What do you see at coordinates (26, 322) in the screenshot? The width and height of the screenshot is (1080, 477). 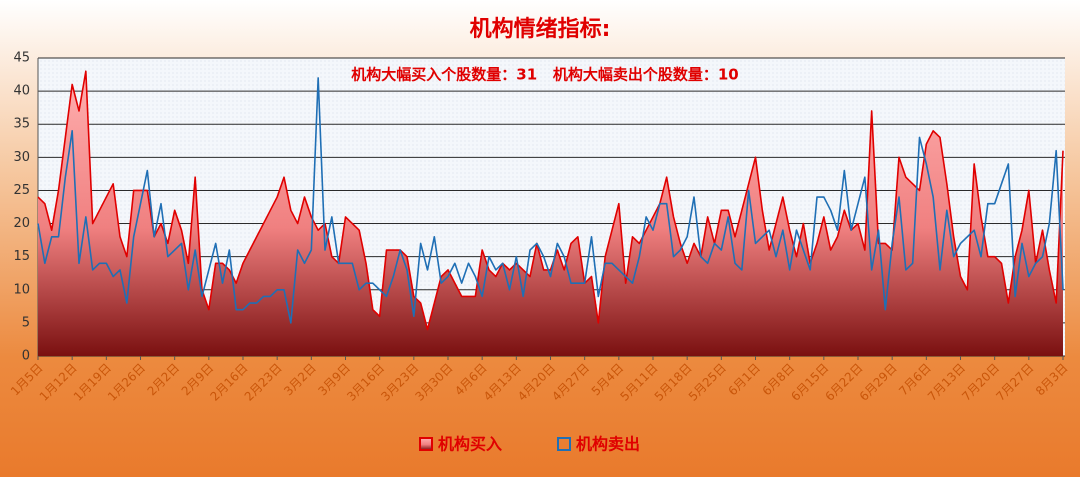 I see `y-tick-label: 5` at bounding box center [26, 322].